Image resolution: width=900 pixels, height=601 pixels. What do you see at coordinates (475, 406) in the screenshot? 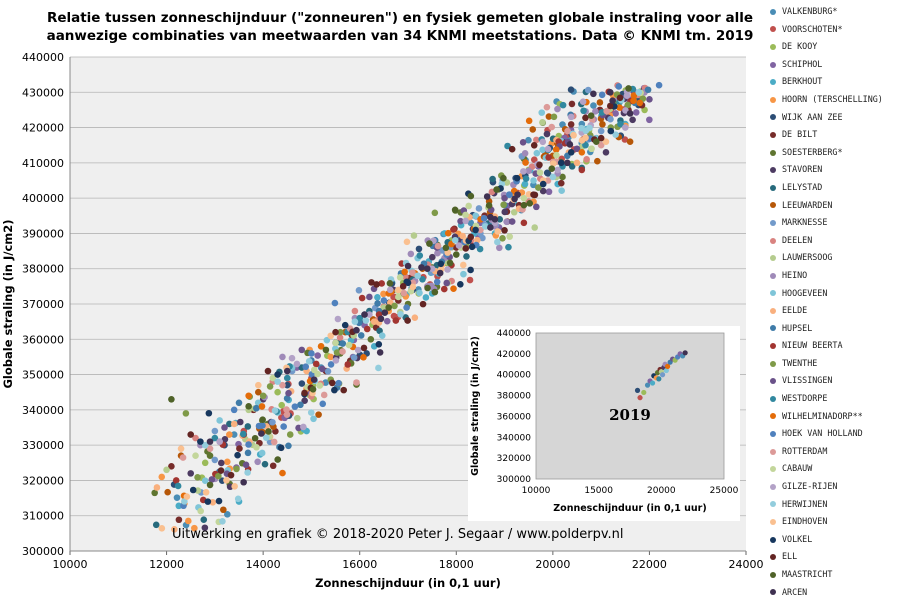
I see `inset-y-axis-title: Globale straling (in J/cm2)` at bounding box center [475, 406].